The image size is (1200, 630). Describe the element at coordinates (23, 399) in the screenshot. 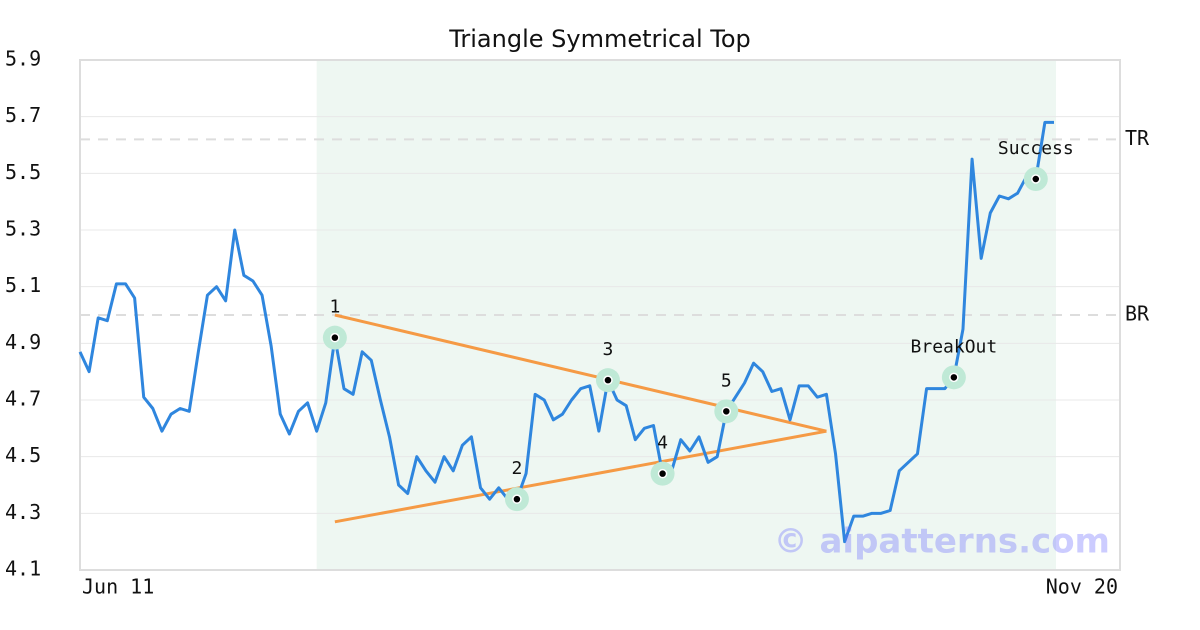

I see `y-tick-label: 4.7` at that location.